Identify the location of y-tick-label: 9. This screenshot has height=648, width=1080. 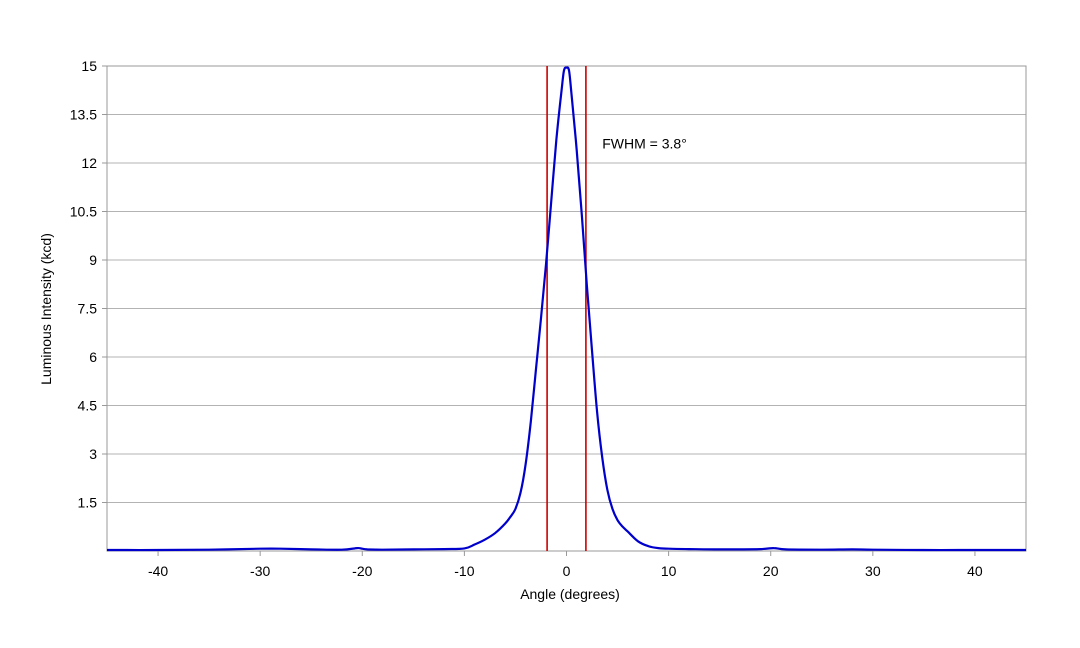
(93, 260).